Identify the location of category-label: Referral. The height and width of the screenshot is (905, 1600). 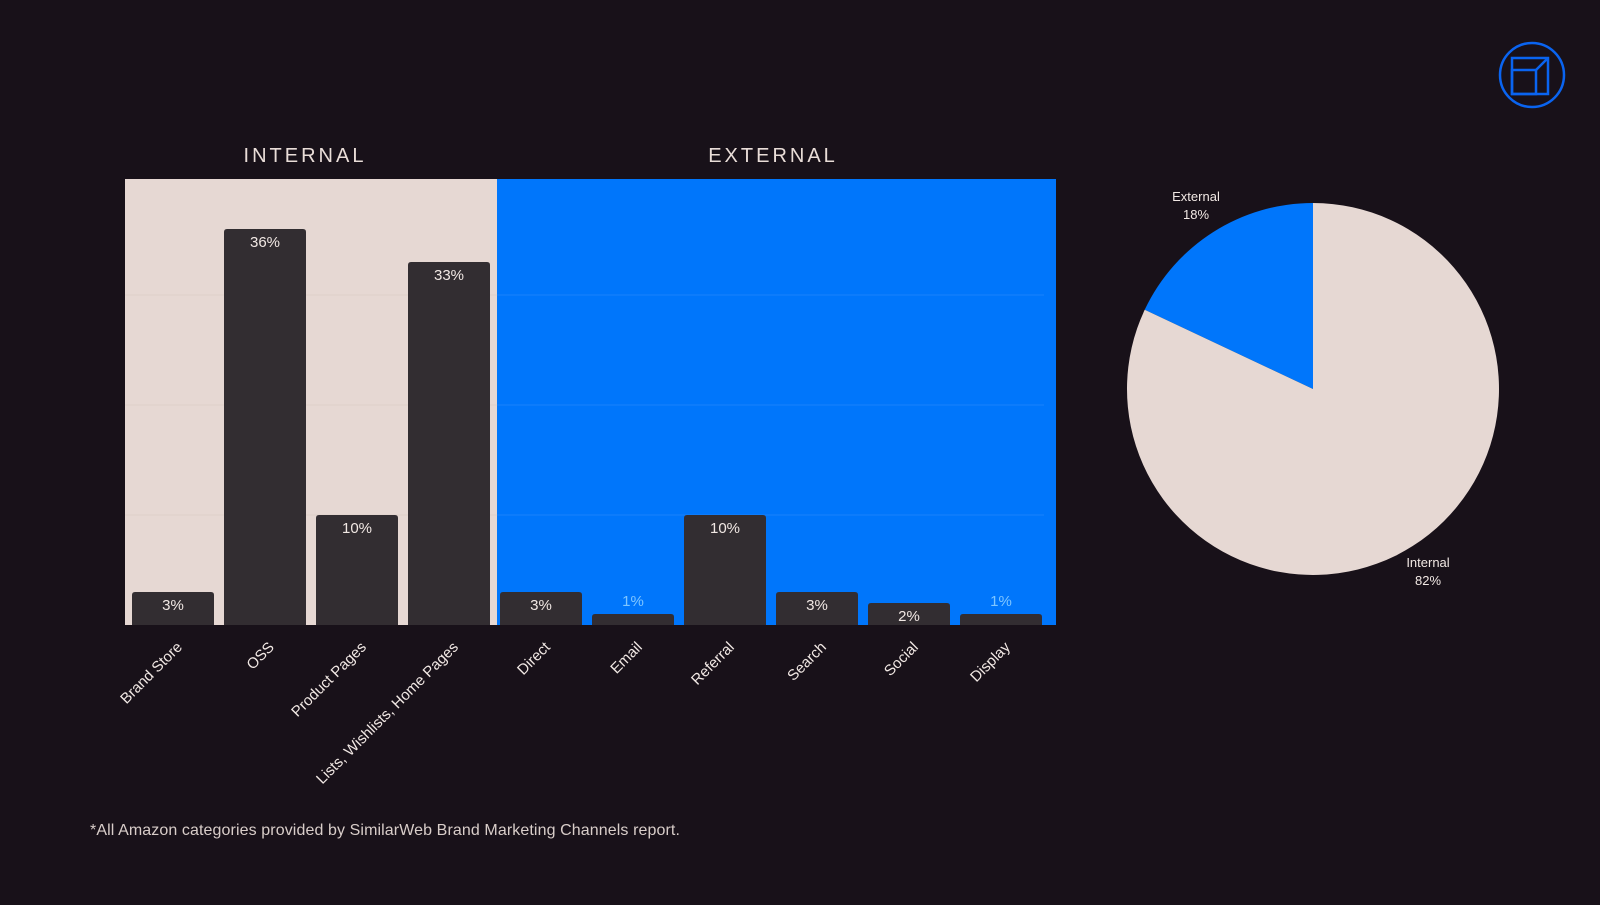
(713, 664).